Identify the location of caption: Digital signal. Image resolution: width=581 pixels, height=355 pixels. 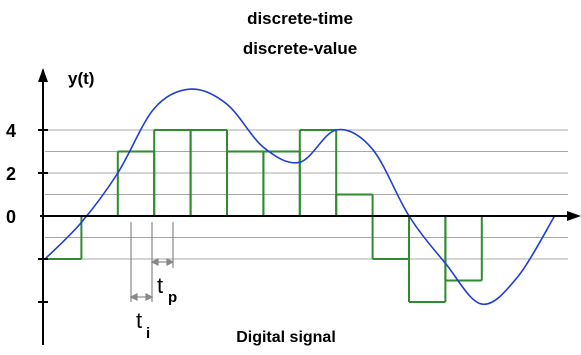
(286, 337).